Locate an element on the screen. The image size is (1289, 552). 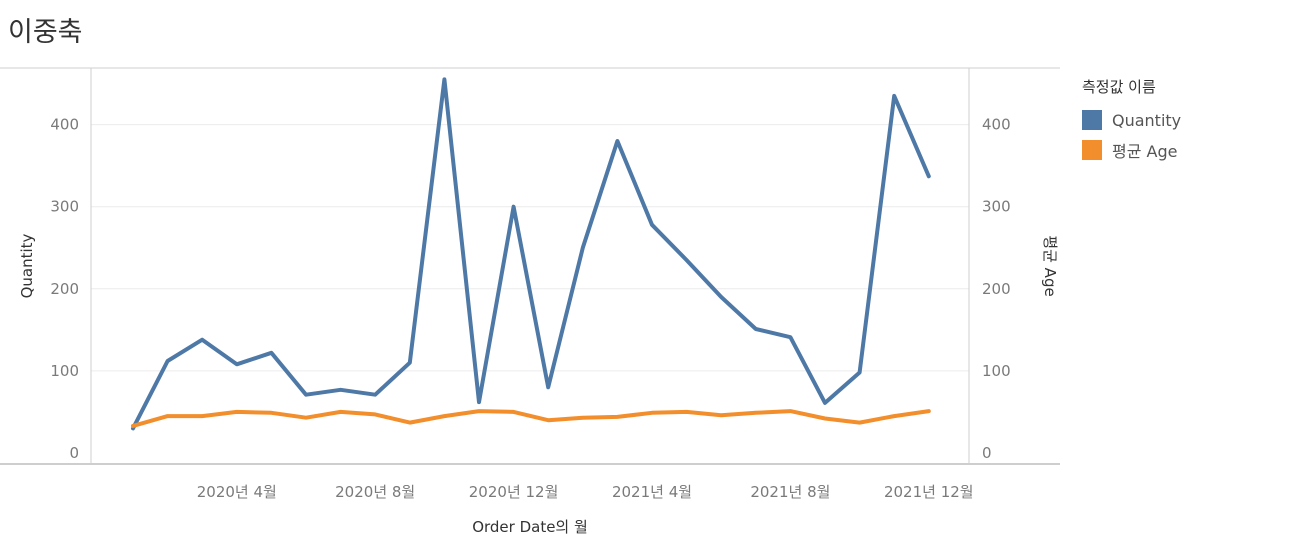
x-tick-0: 2020년 4월 is located at coordinates (237, 492).